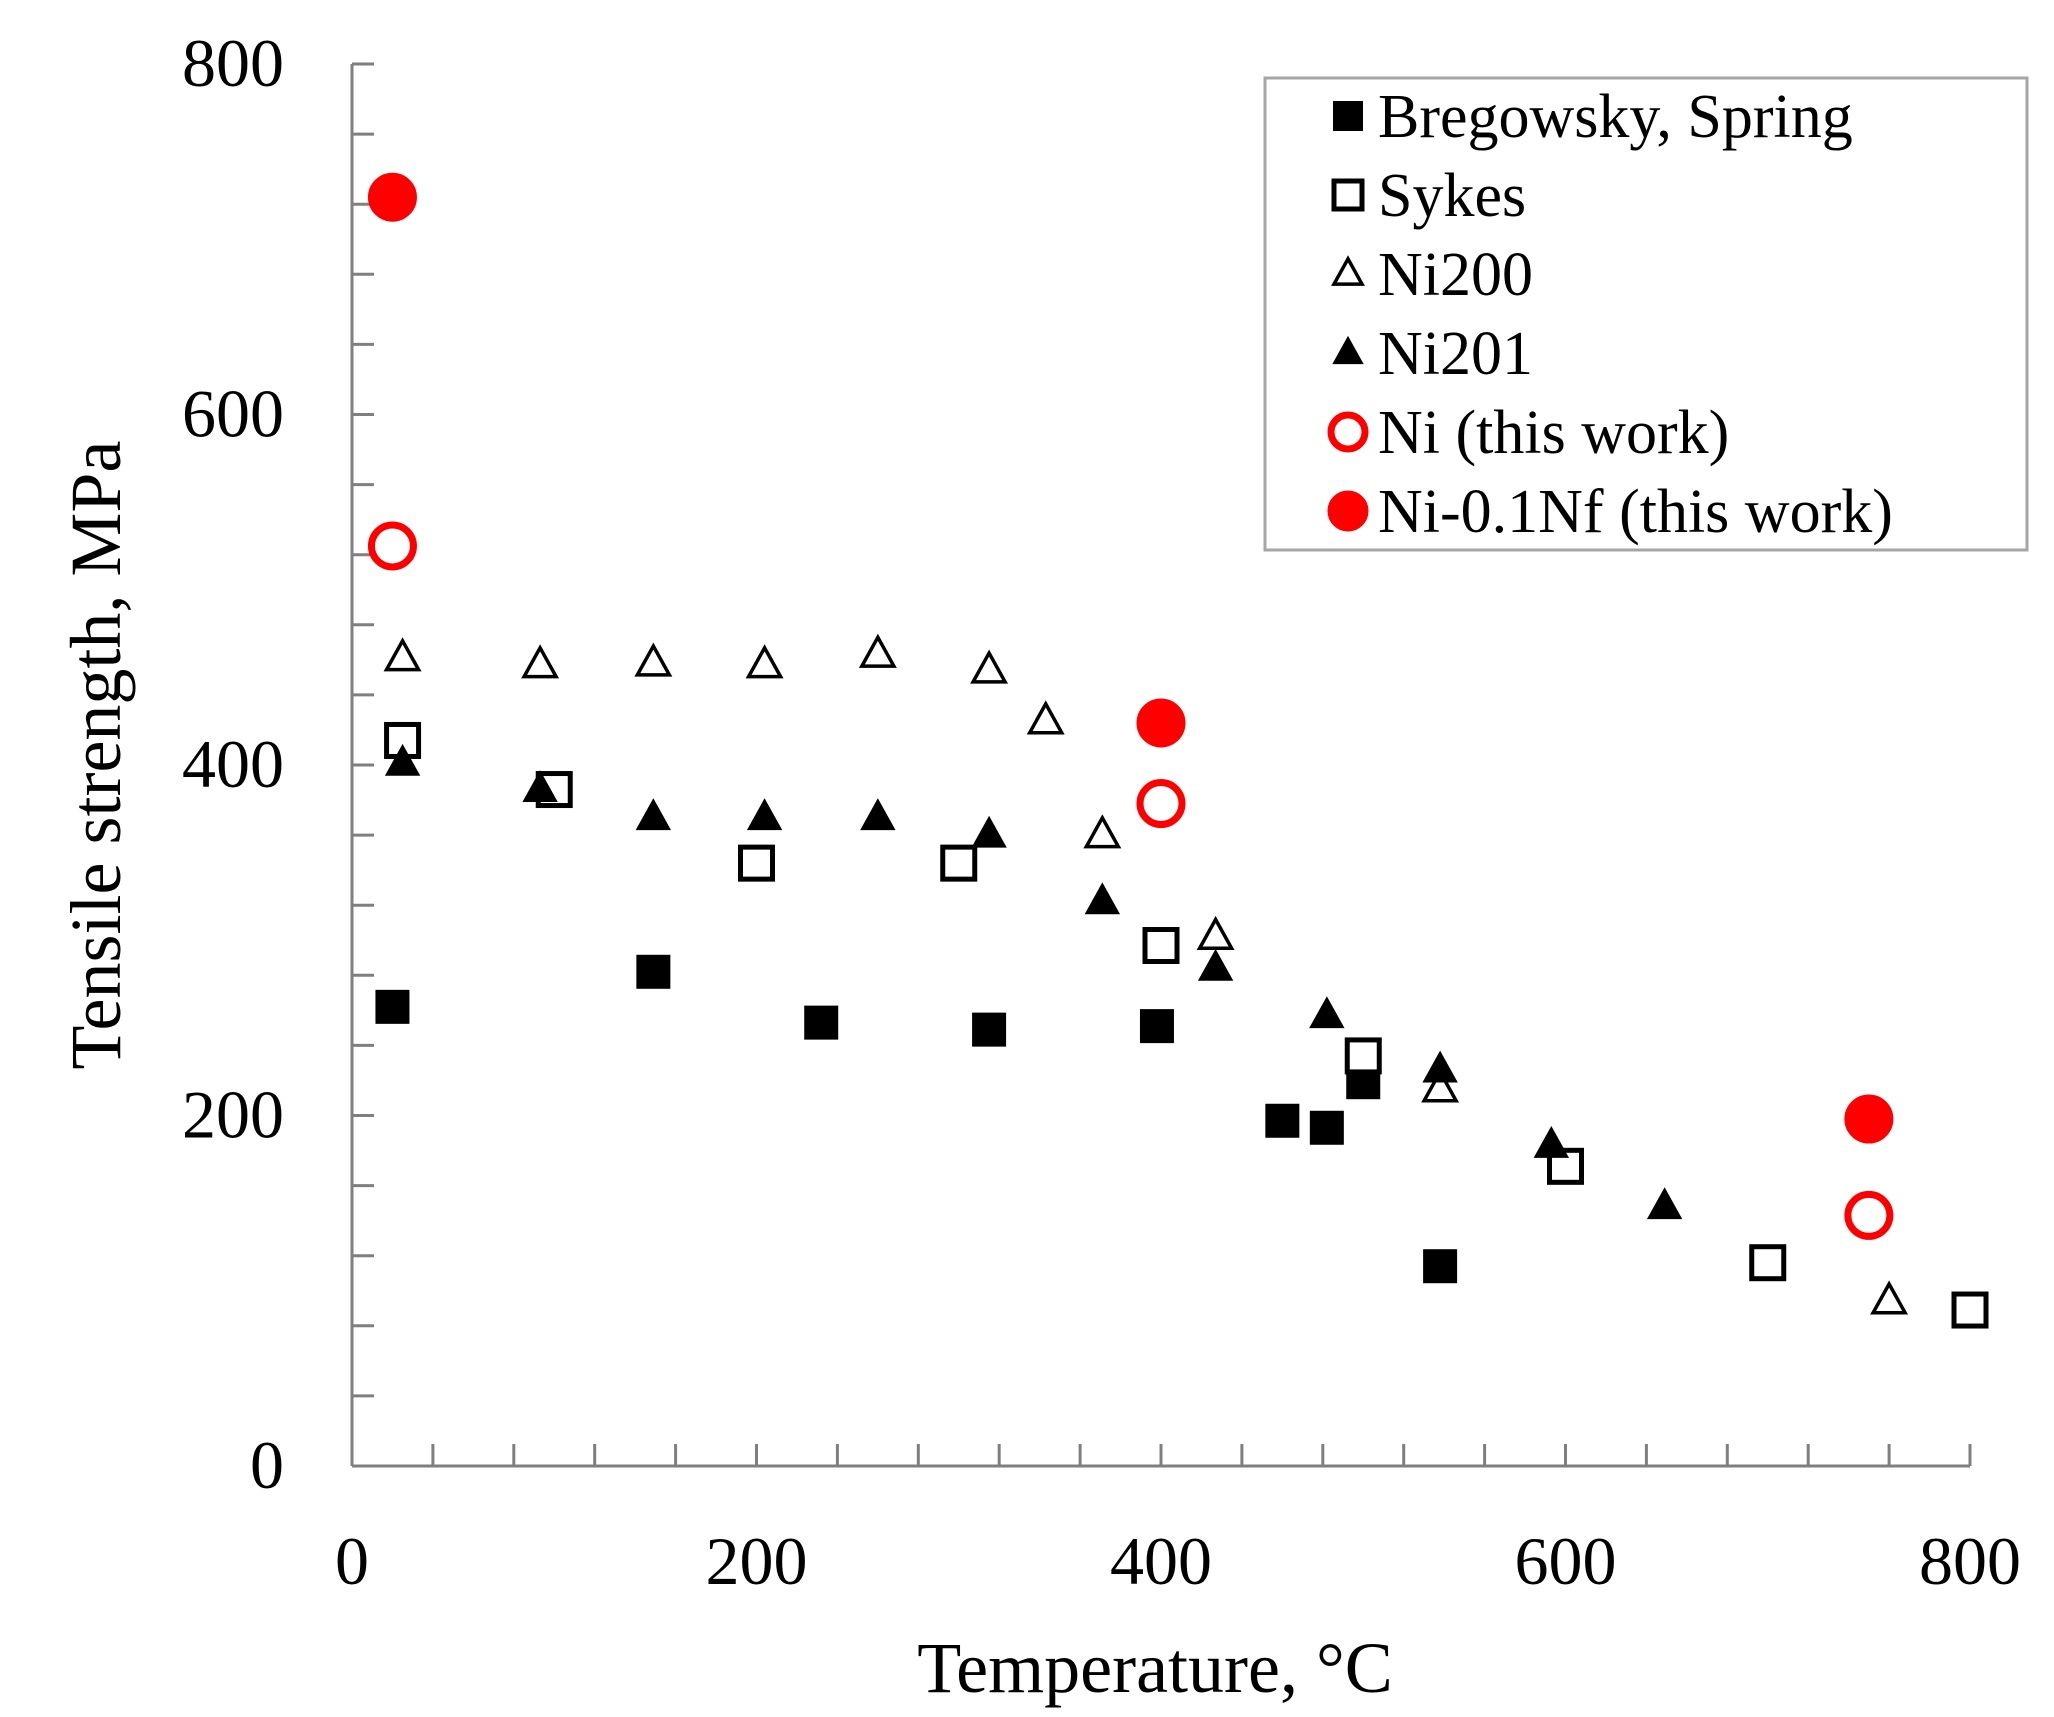 This screenshot has height=1717, width=2054. I want to click on legend-label: Ni201, so click(1455, 354).